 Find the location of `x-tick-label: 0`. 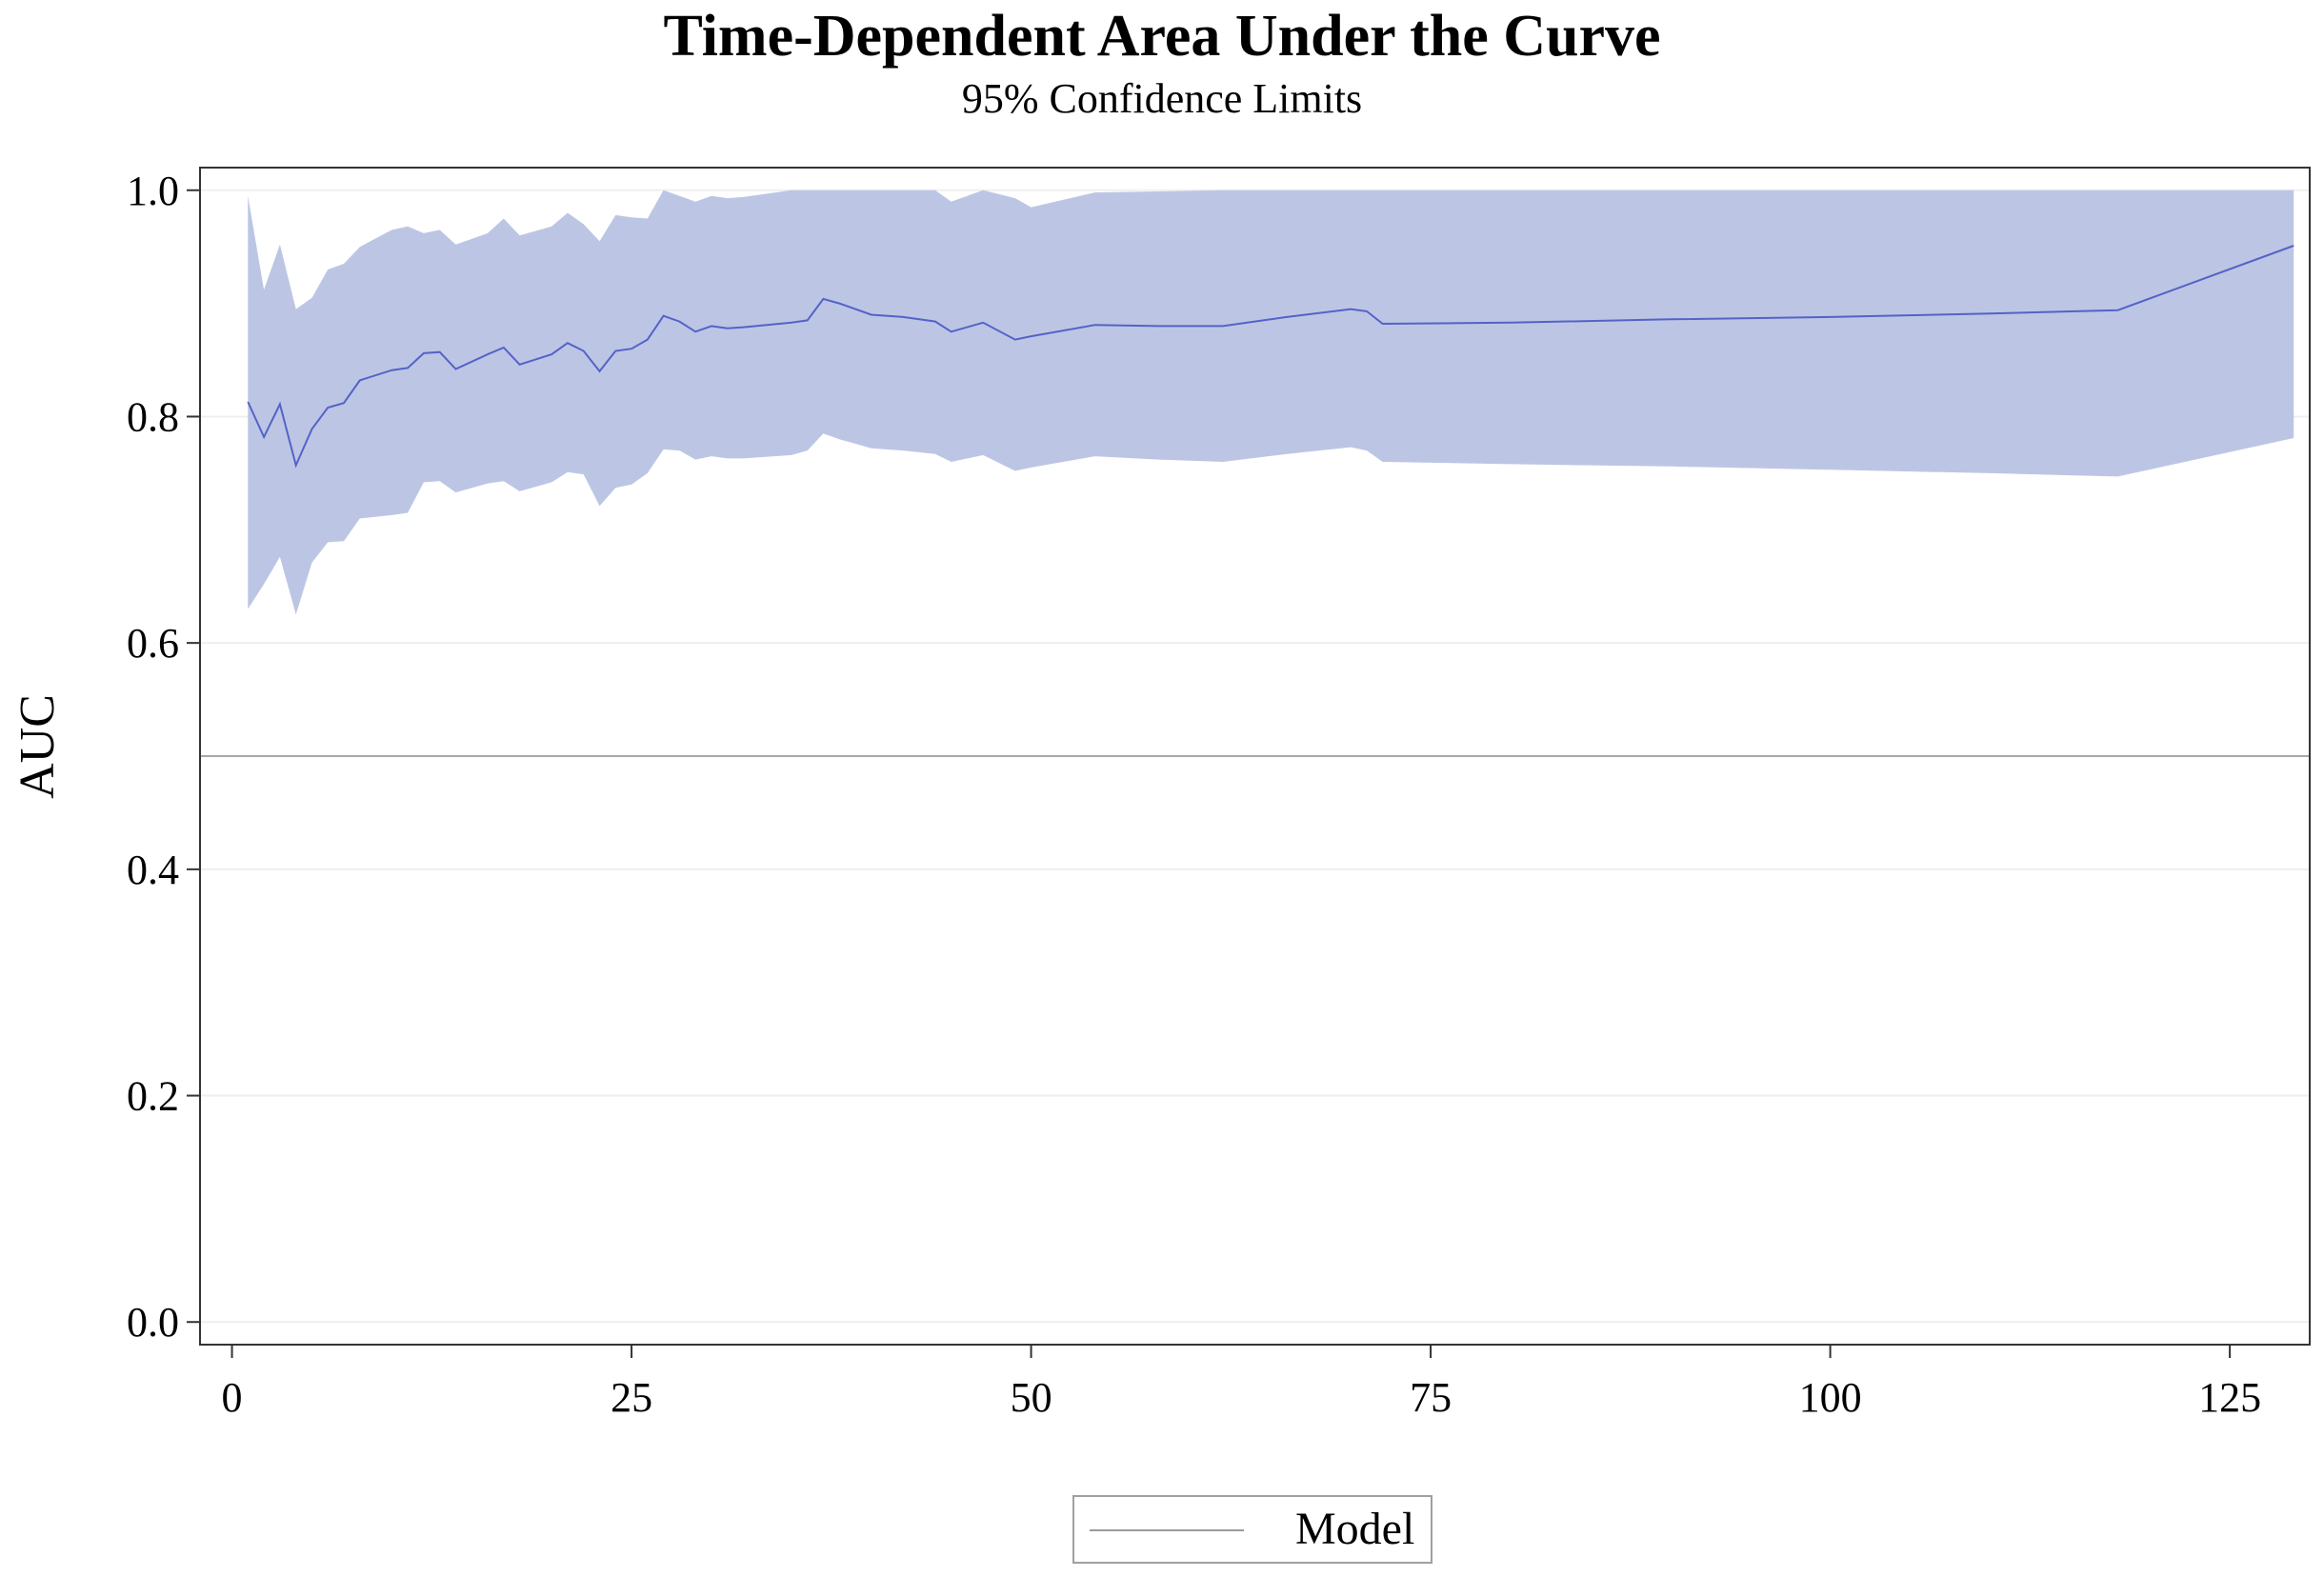

x-tick-label: 0 is located at coordinates (232, 1397).